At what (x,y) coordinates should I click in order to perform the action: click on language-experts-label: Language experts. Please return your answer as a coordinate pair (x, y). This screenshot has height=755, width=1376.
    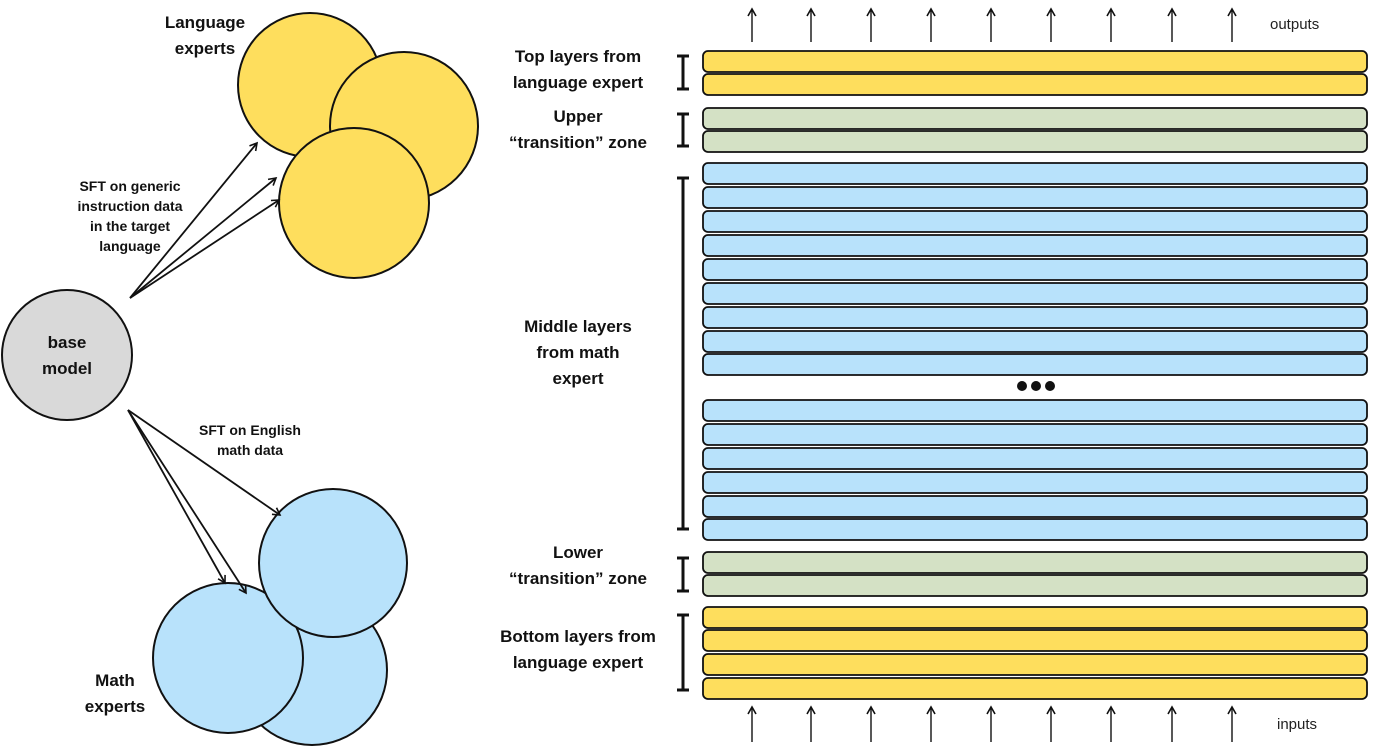
    Looking at the image, I should click on (205, 35).